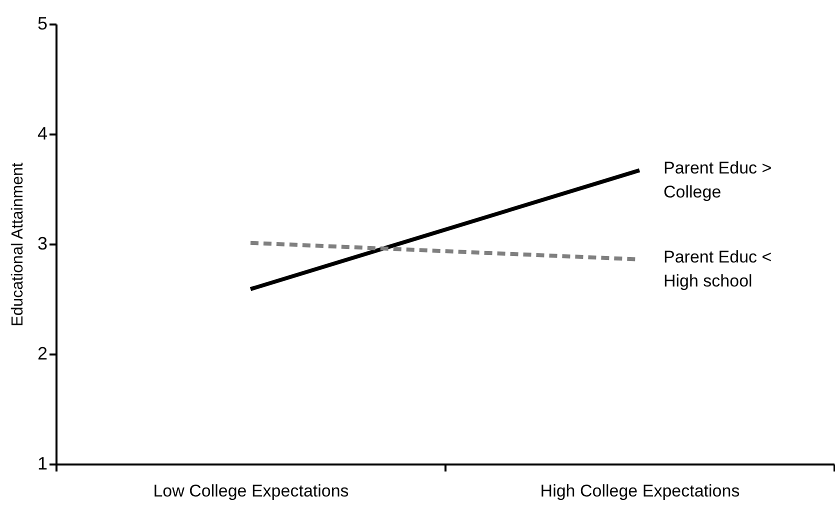  I want to click on x-tick-label: High College Expectations, so click(640, 491).